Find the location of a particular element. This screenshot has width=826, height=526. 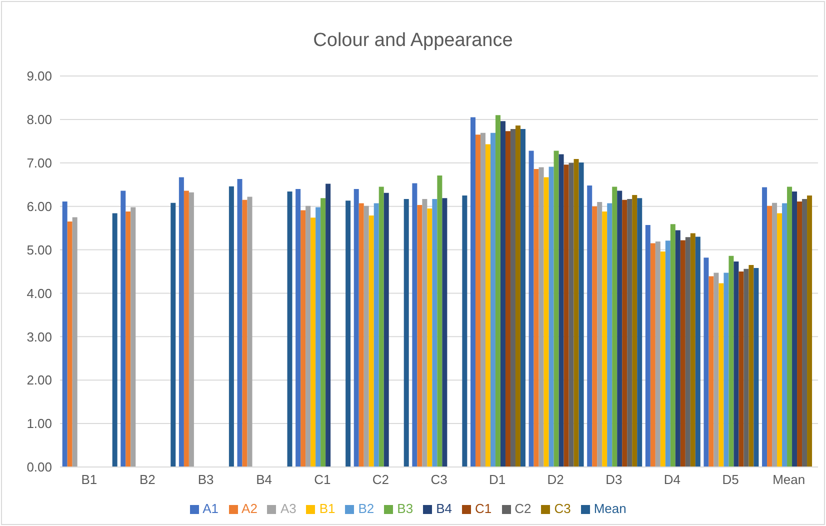

legend-label: Mean is located at coordinates (610, 508).